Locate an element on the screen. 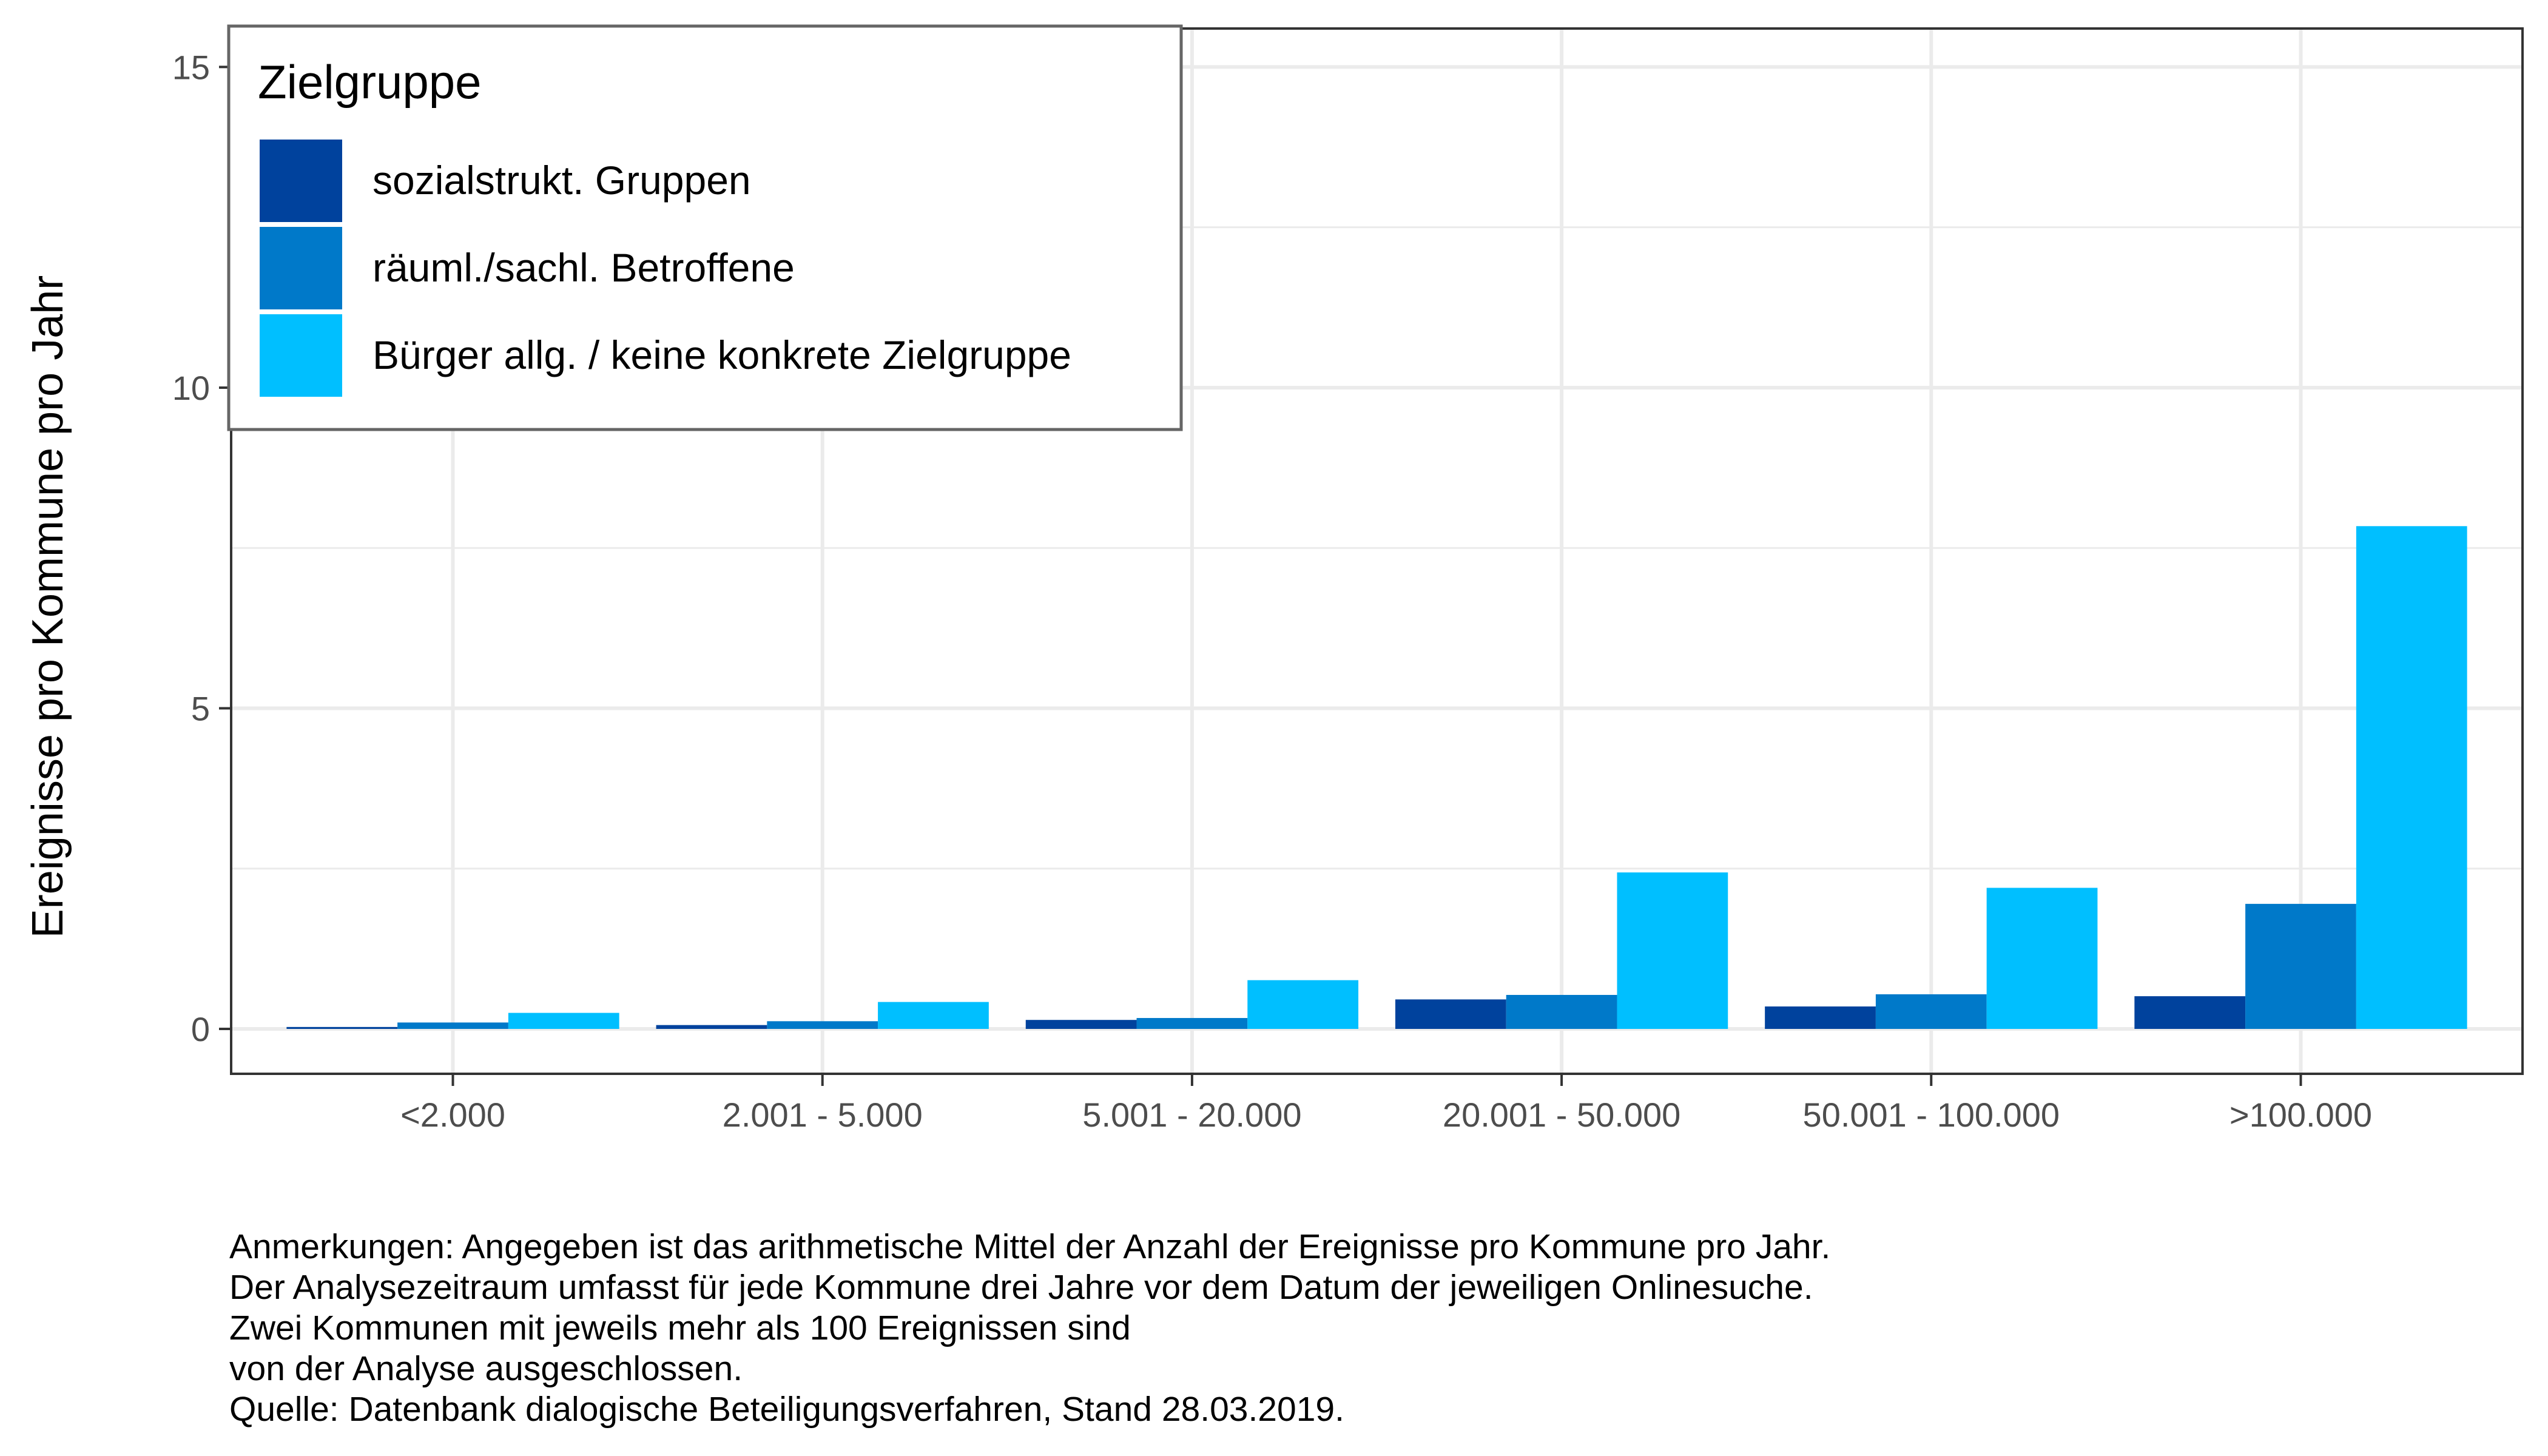  x-tick-label: <2.000 is located at coordinates (452, 1115).